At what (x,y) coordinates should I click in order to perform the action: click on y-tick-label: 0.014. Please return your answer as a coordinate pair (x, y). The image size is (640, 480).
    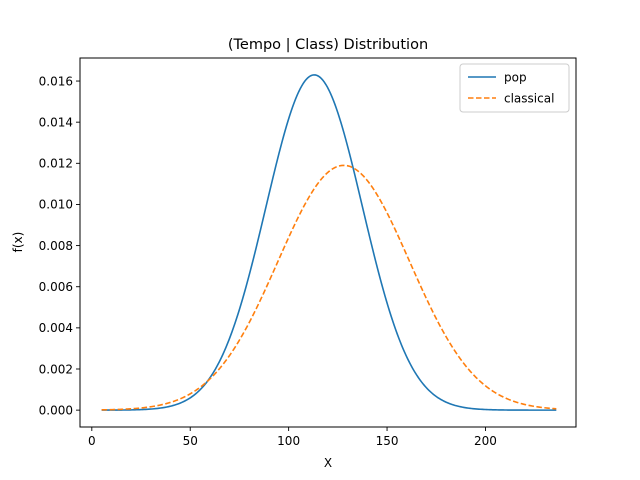
    Looking at the image, I should click on (56, 122).